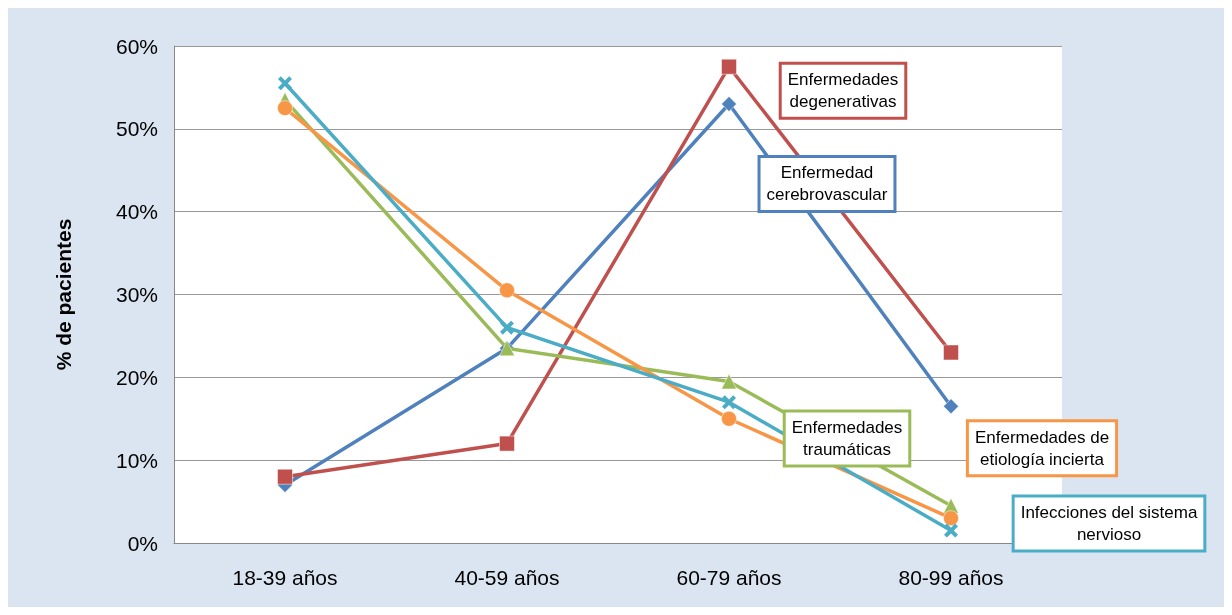 This screenshot has width=1232, height=615. I want to click on series-label: Enfermedad cerebrovascular, so click(827, 184).